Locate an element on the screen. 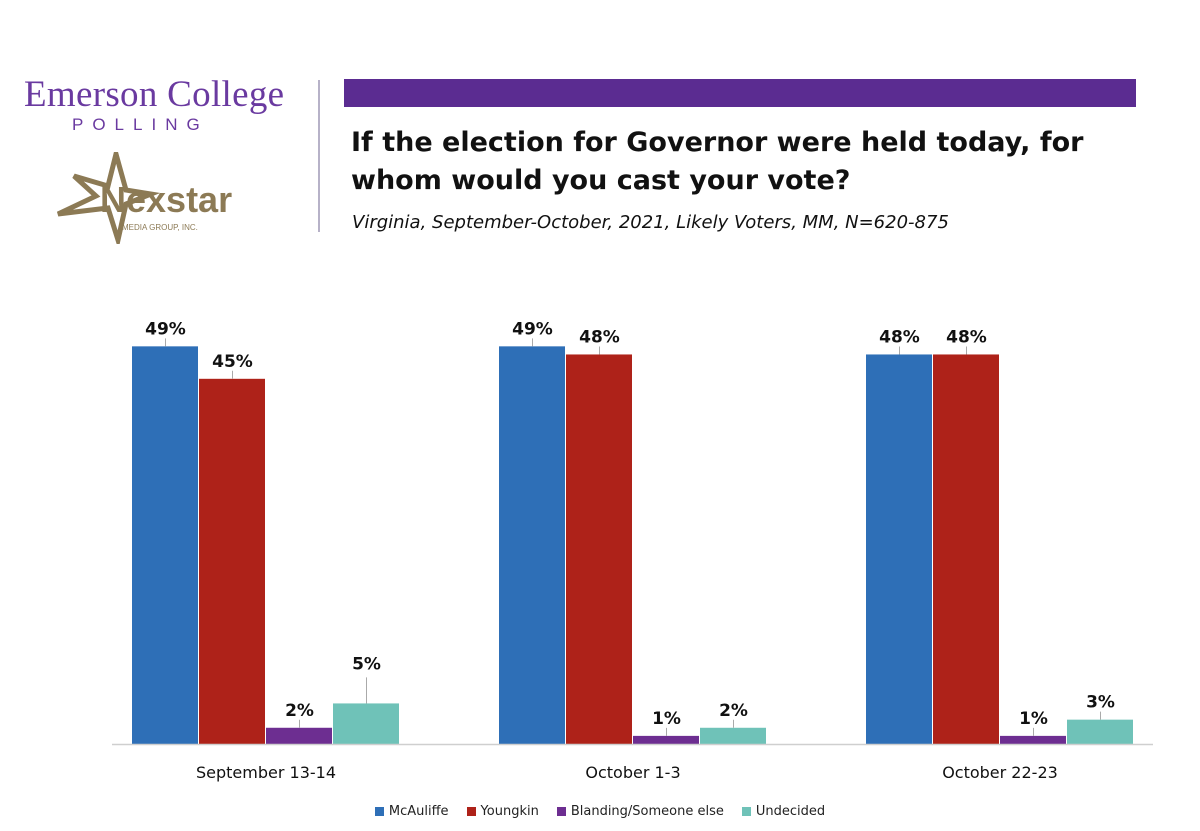 Image resolution: width=1200 pixels, height=831 pixels. legend-item: Undecided is located at coordinates (783, 811).